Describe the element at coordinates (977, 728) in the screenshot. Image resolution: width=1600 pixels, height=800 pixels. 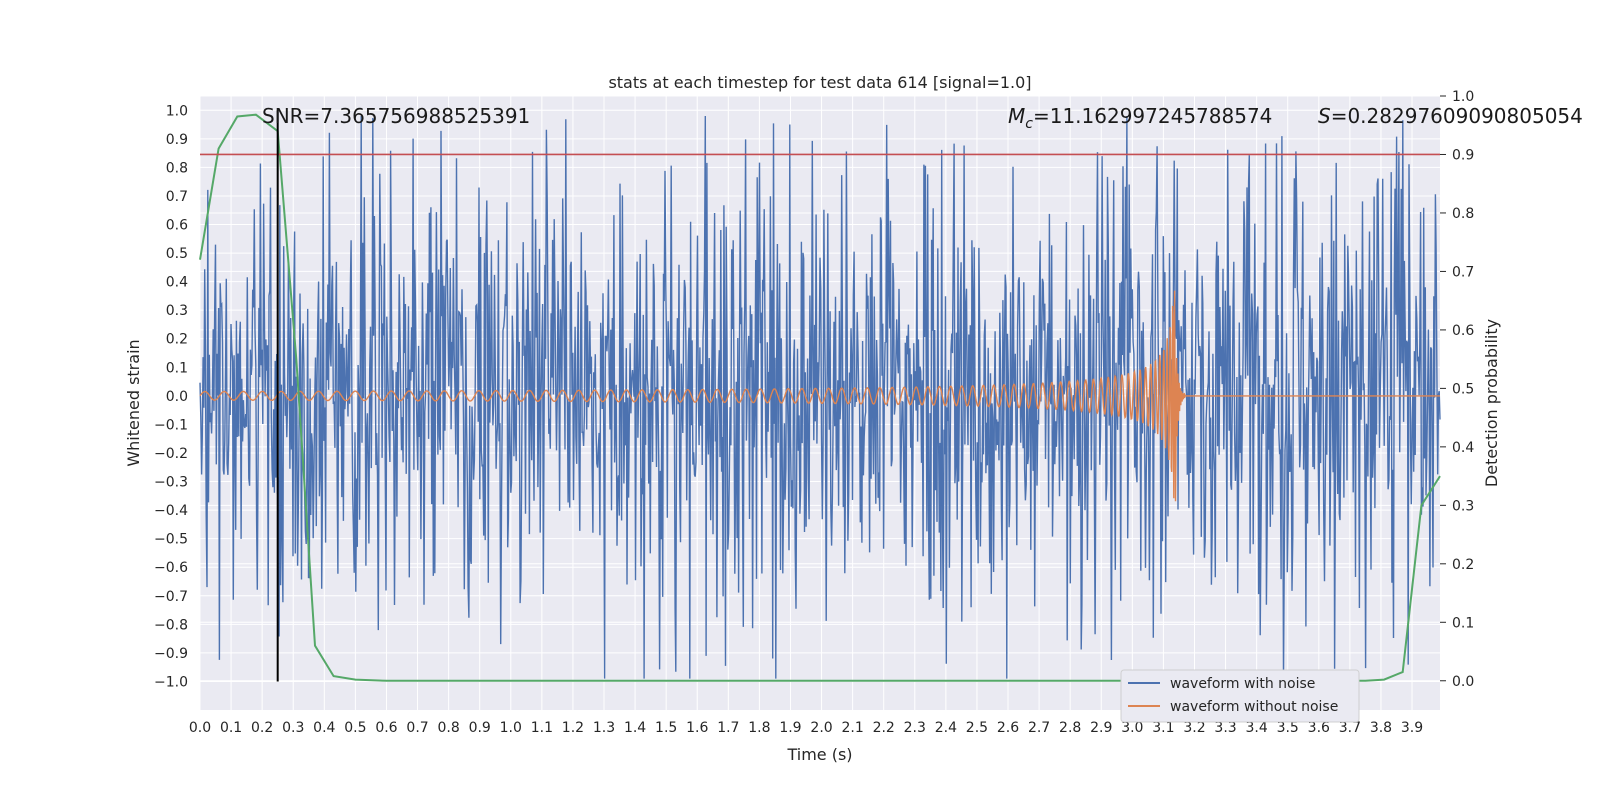
I see `x-tick-2.5: 2.5` at that location.